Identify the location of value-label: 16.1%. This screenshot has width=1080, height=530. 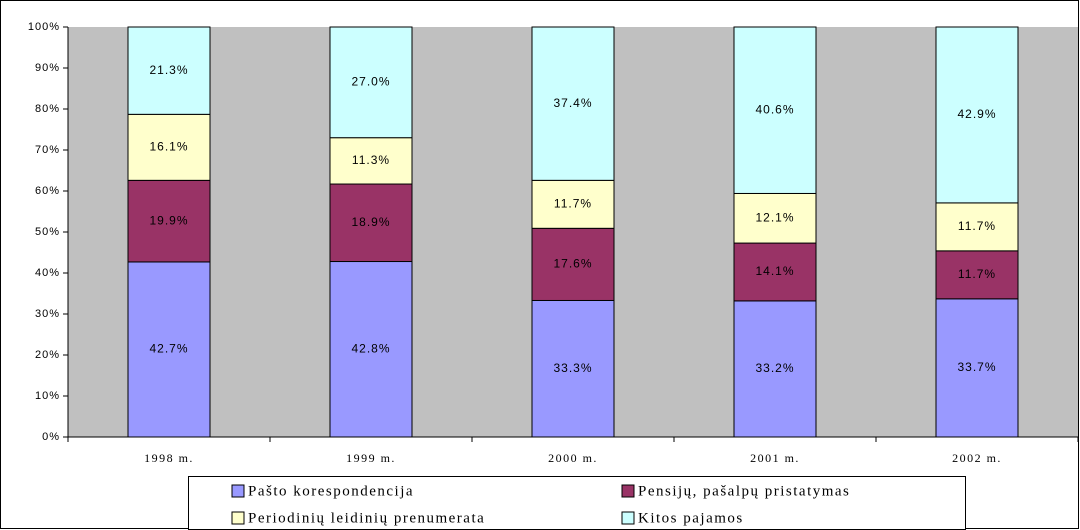
(168, 147).